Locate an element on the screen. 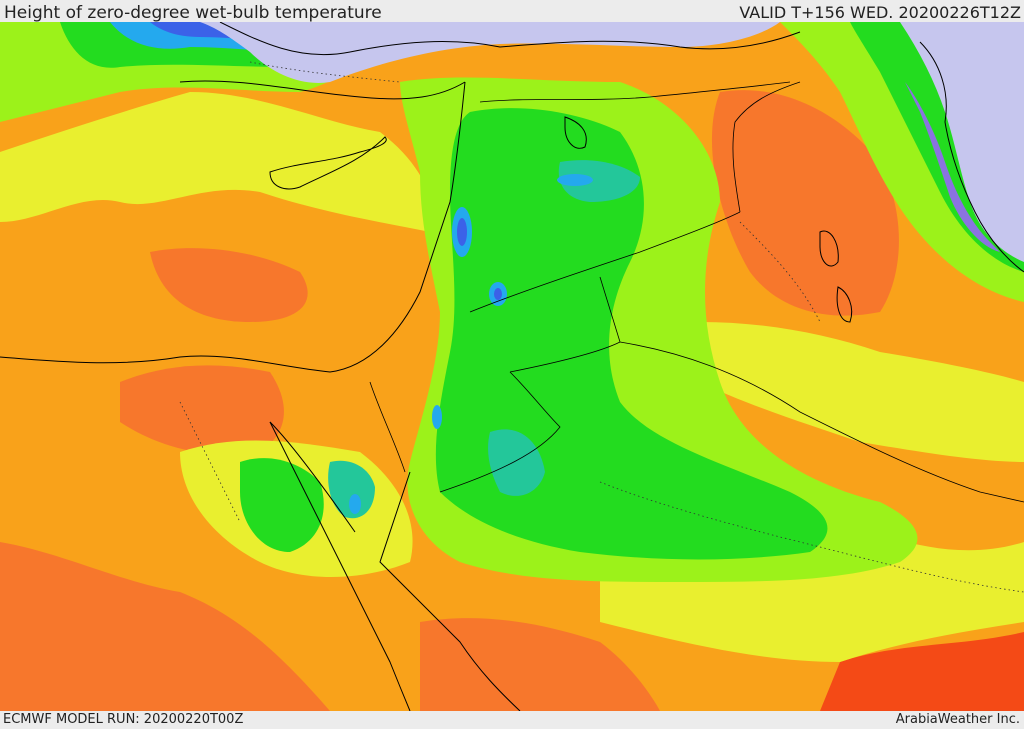  field-teal-iraq is located at coordinates (599, 181).